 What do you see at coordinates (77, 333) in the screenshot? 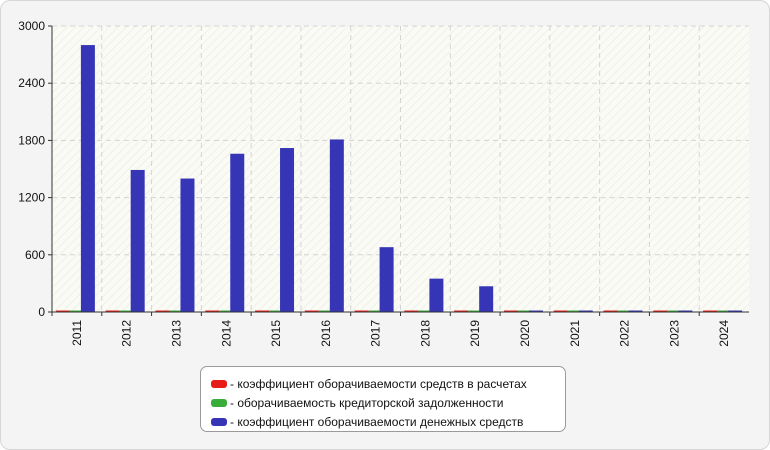
I see `x-tick-label: 2011` at bounding box center [77, 333].